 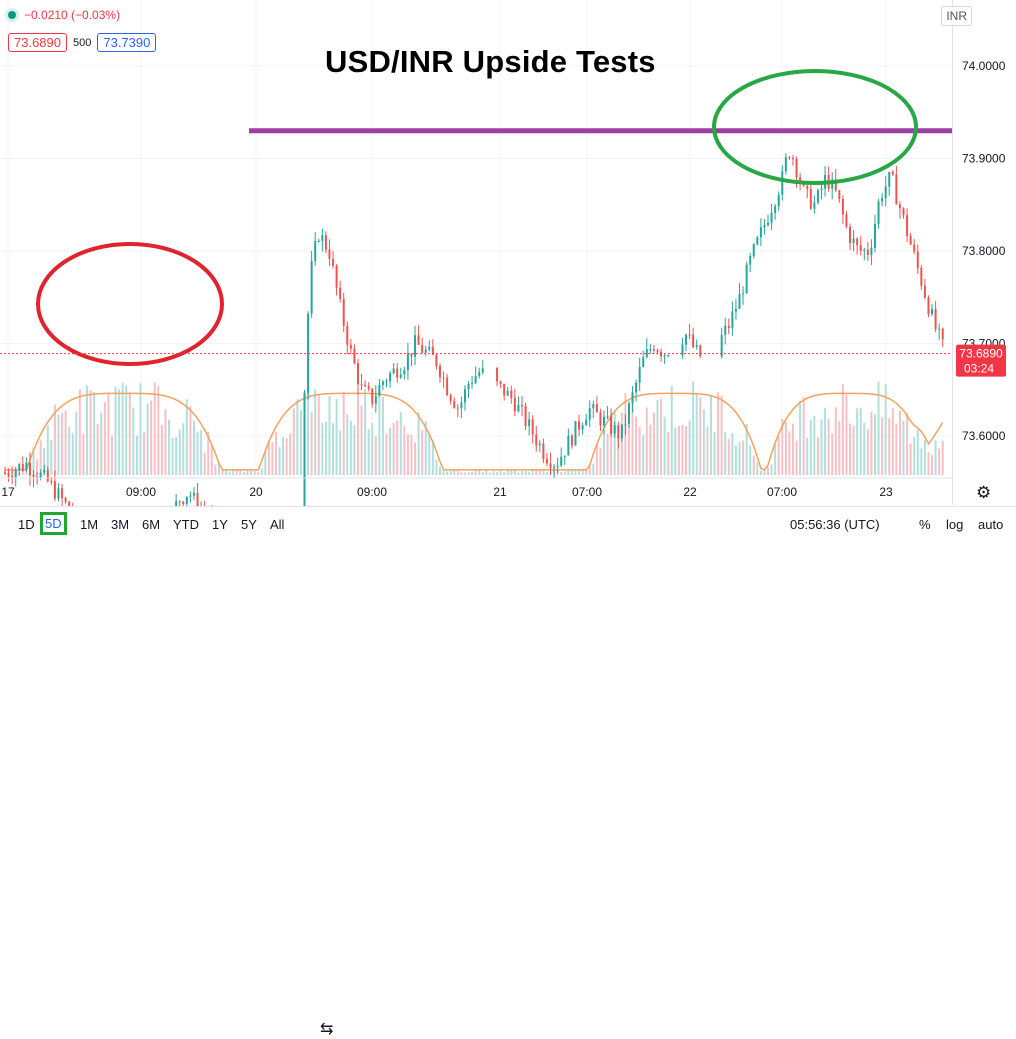 What do you see at coordinates (151, 524) in the screenshot?
I see `timeframe-6m: 6M` at bounding box center [151, 524].